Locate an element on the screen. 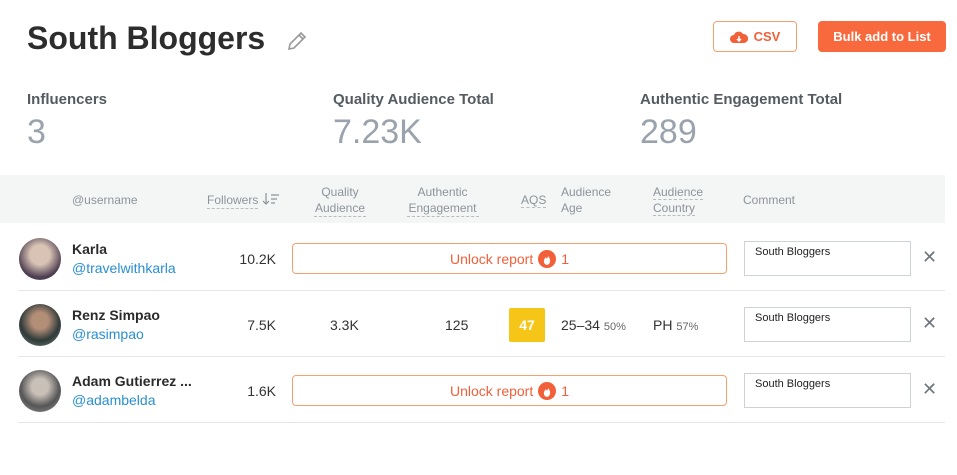 Image resolution: width=957 pixels, height=475 pixels. age-range: 25–34 is located at coordinates (580, 325).